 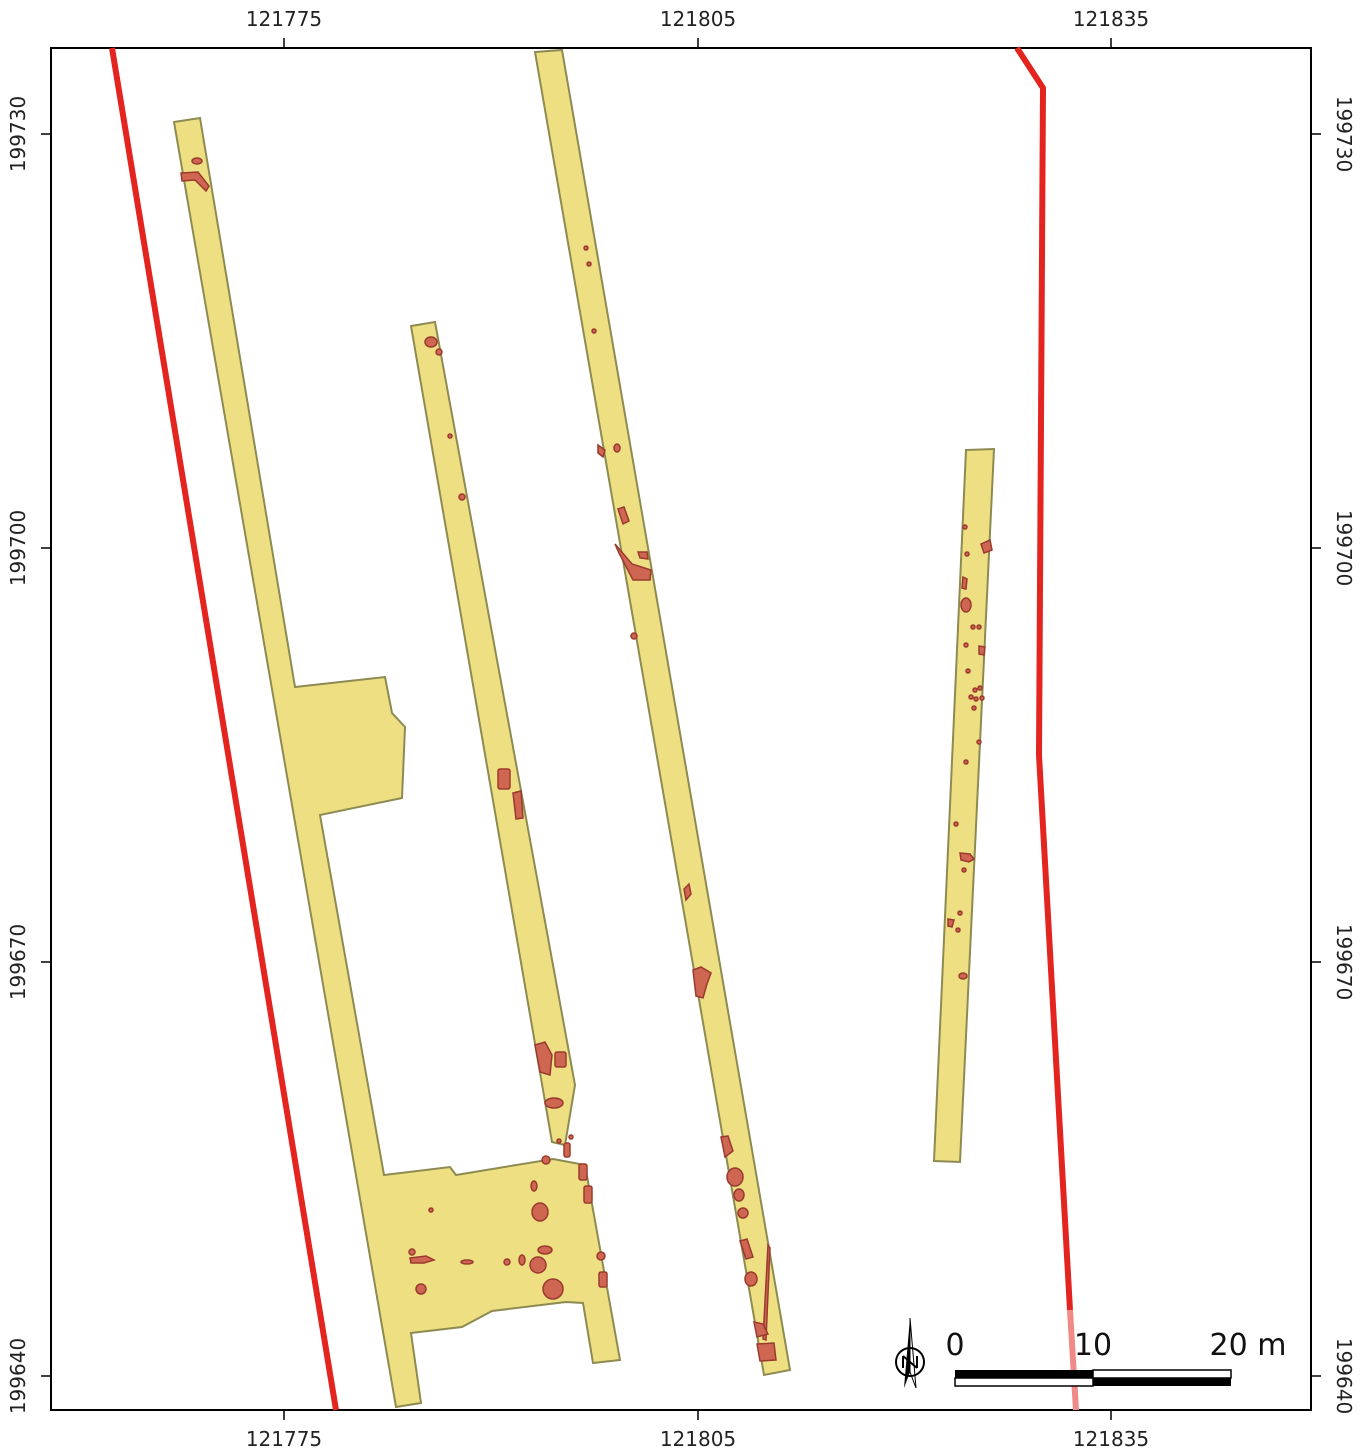 What do you see at coordinates (1093, 1345) in the screenshot?
I see `scale-label-10: 10` at bounding box center [1093, 1345].